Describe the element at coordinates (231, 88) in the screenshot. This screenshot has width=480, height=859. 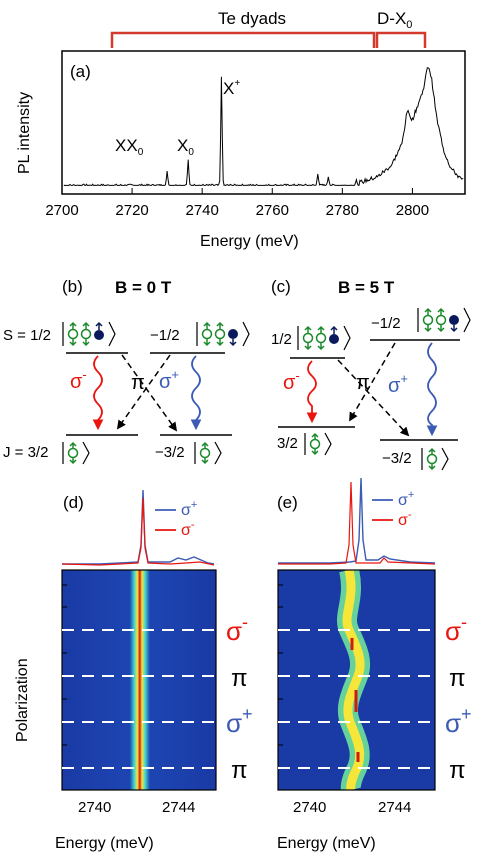
I see `xplus-label: X+` at that location.